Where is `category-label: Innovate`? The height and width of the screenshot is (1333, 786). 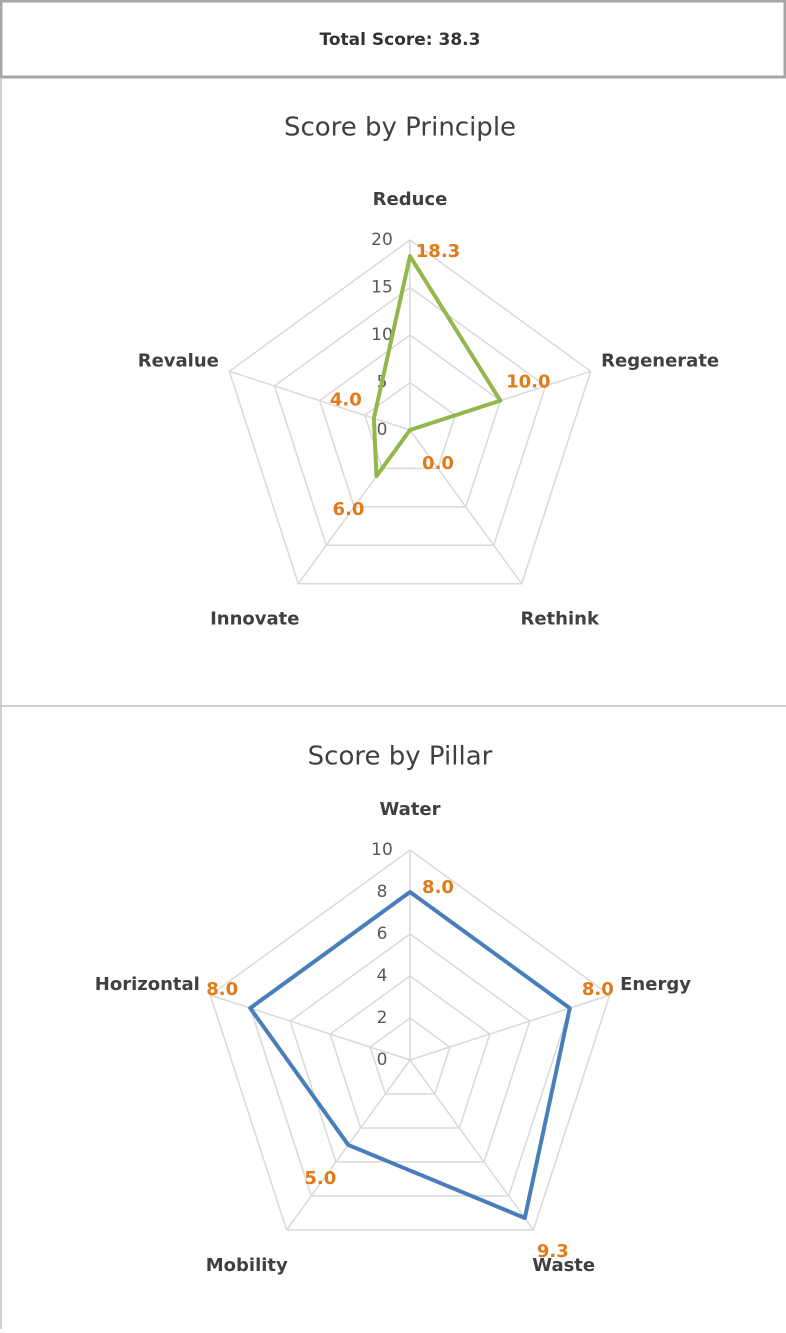 category-label: Innovate is located at coordinates (254, 619).